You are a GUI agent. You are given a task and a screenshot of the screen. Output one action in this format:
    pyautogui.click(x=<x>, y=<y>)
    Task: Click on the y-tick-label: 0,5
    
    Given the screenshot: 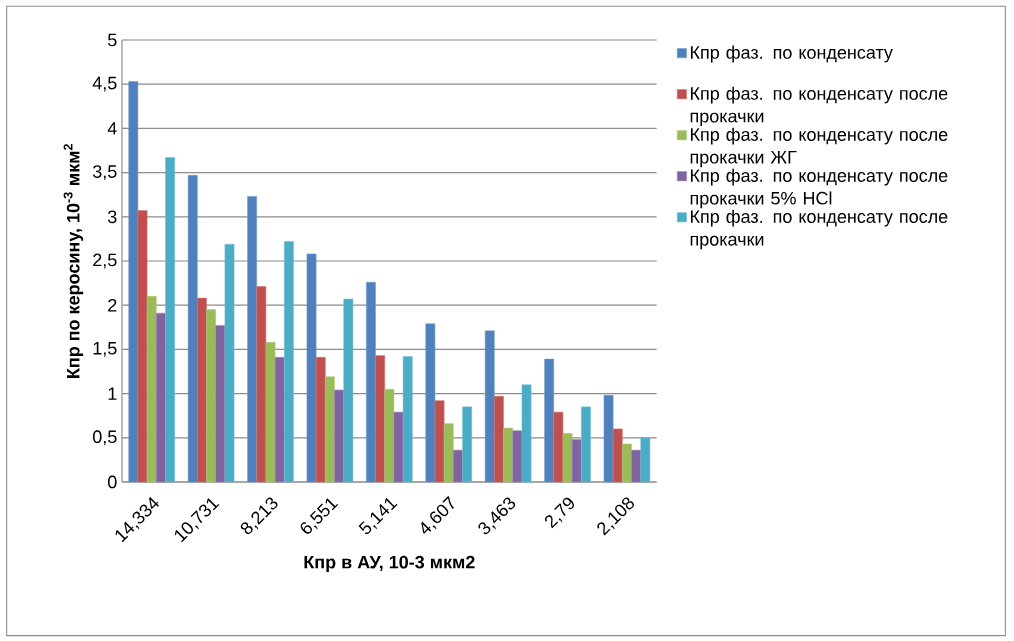 What is the action you would take?
    pyautogui.click(x=104, y=438)
    